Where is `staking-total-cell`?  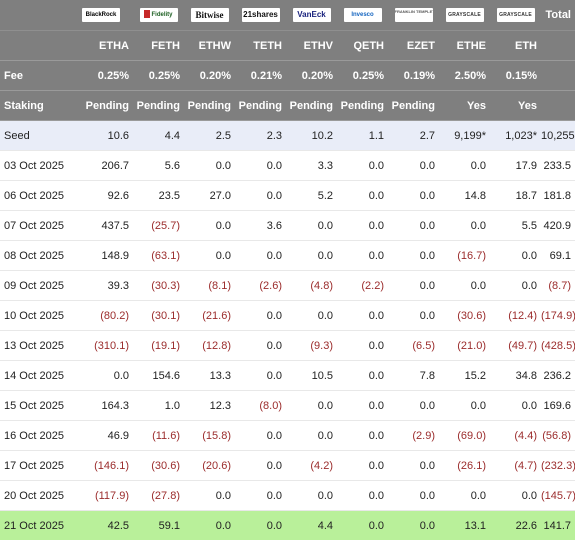 staking-total-cell is located at coordinates (558, 106).